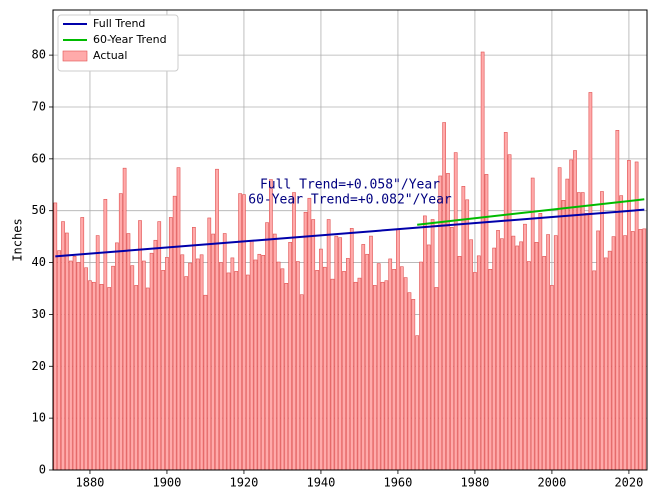  Describe the element at coordinates (39, 366) in the screenshot. I see `y-tick-label: 20` at that location.